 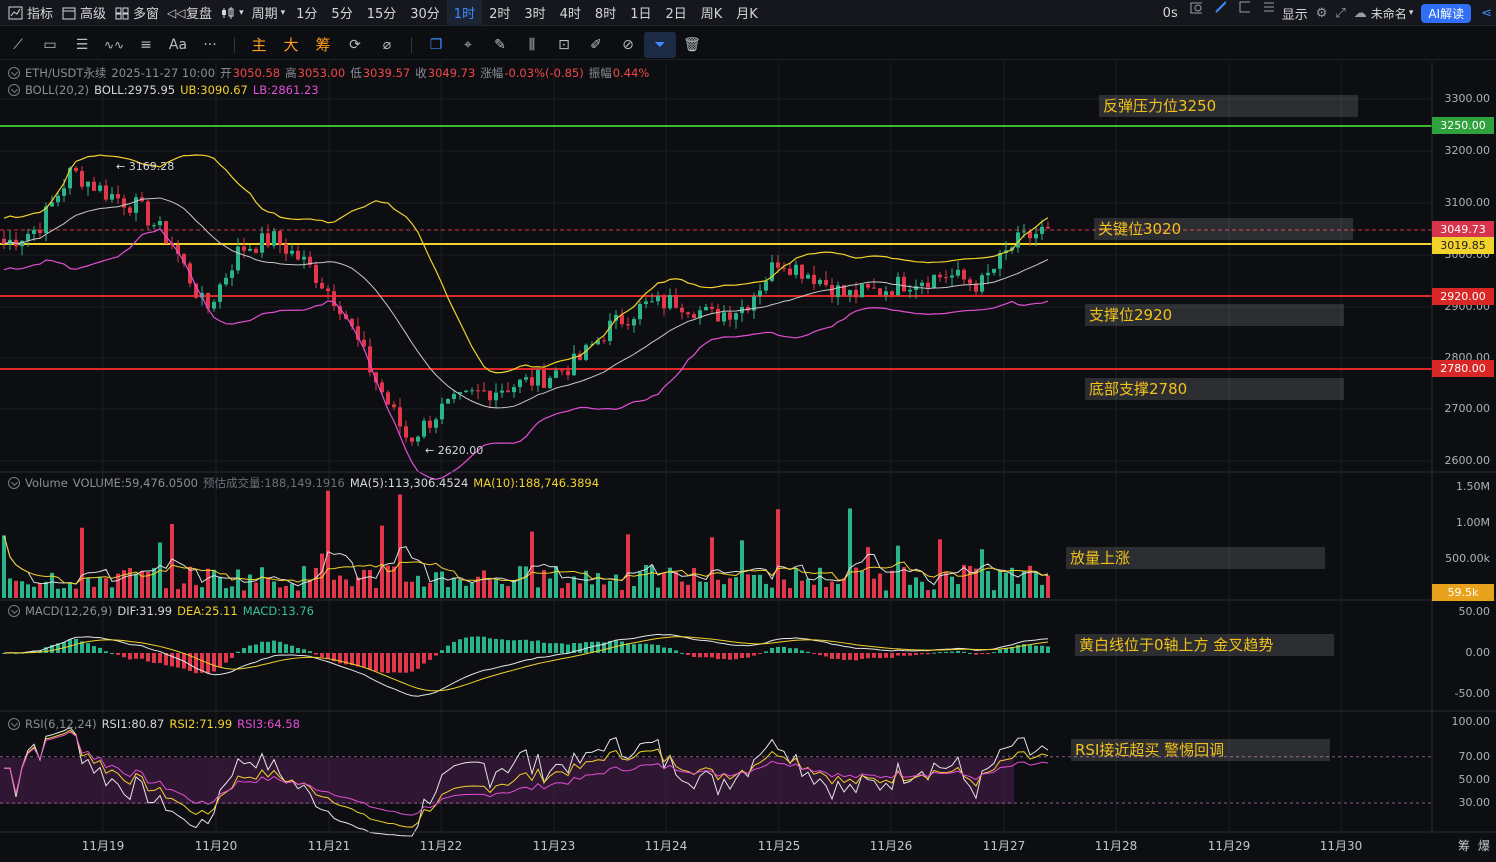 What do you see at coordinates (1388, 13) in the screenshot?
I see `layout-name: 未命名` at bounding box center [1388, 13].